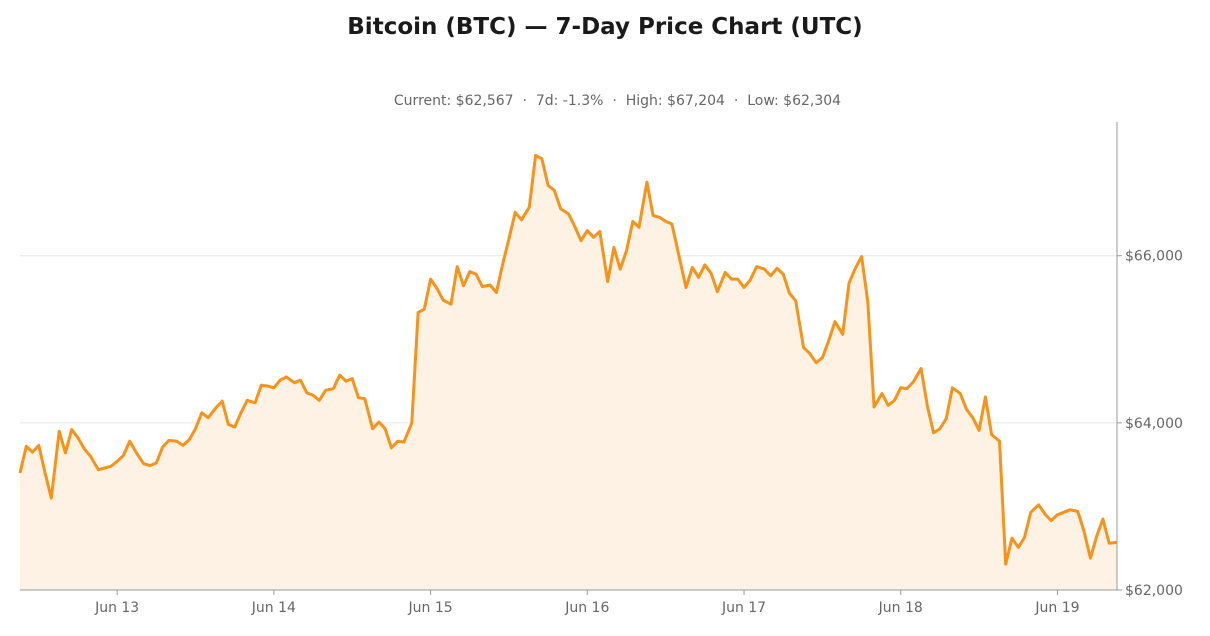 The width and height of the screenshot is (1210, 636). What do you see at coordinates (675, 101) in the screenshot?
I see `high-price-stat: High: $67,204` at bounding box center [675, 101].